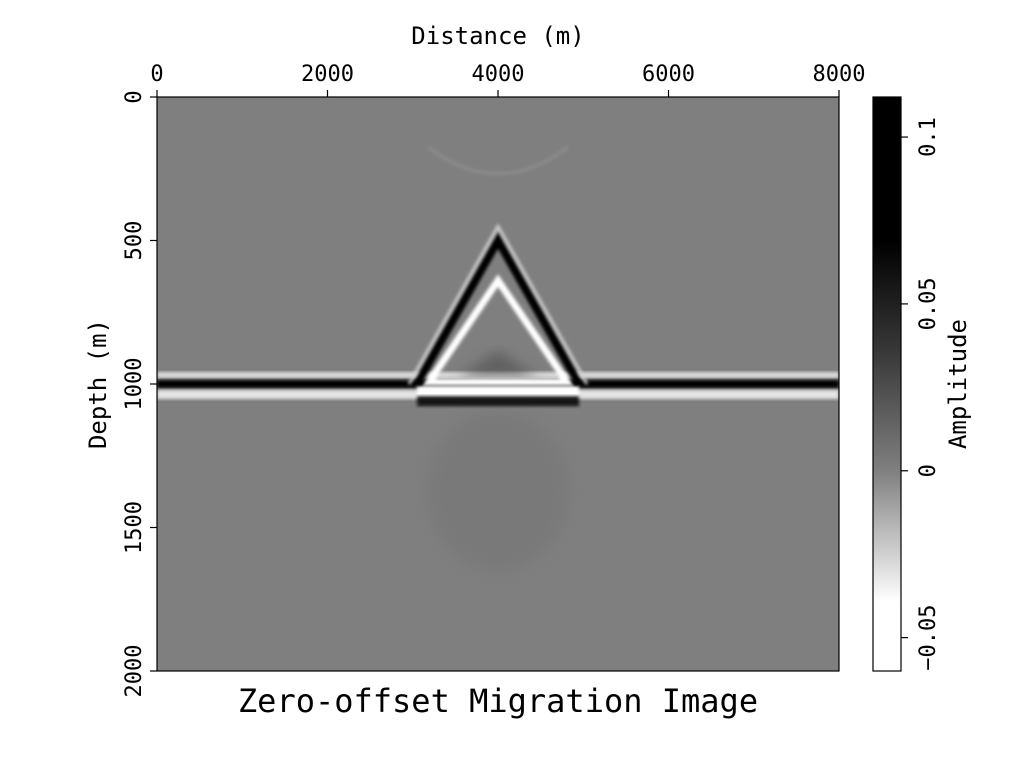 This screenshot has width=1024, height=768. Describe the element at coordinates (134, 671) in the screenshot. I see `y-tick-label: 2000` at that location.